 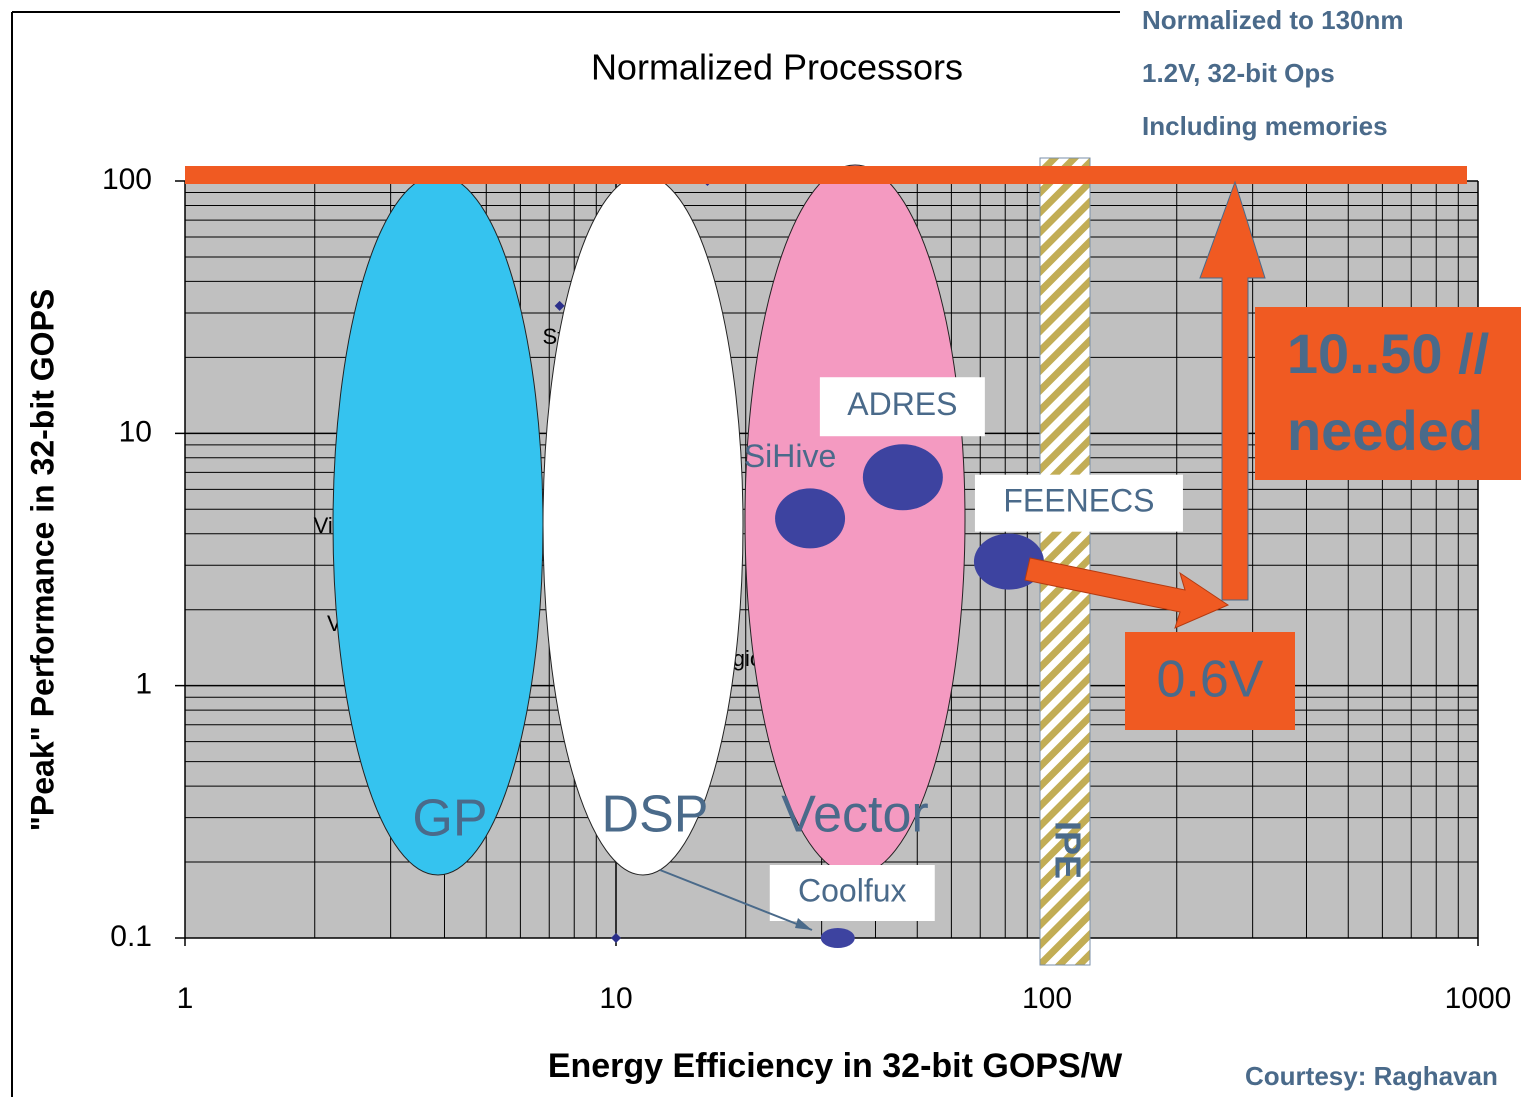 I want to click on y-tick-label: 1, so click(x=143, y=684).